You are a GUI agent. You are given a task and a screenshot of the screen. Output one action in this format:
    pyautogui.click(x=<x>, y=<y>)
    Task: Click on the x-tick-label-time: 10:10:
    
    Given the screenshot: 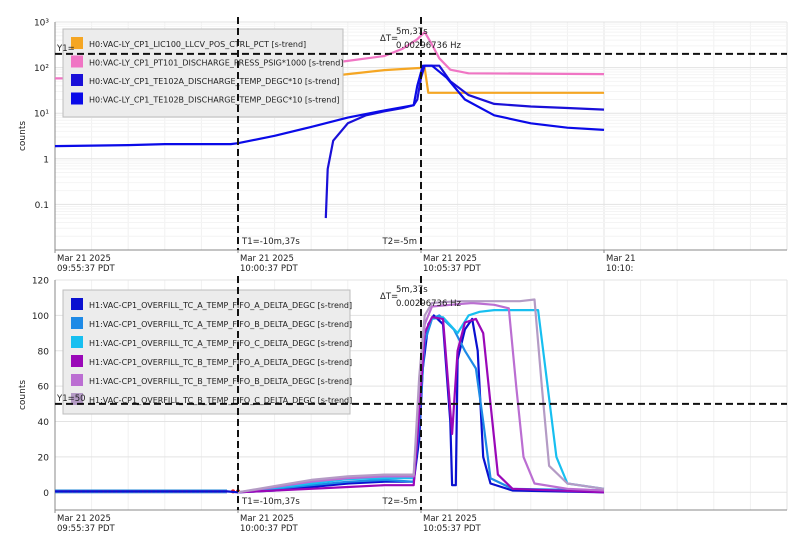 What is the action you would take?
    pyautogui.click(x=619, y=269)
    